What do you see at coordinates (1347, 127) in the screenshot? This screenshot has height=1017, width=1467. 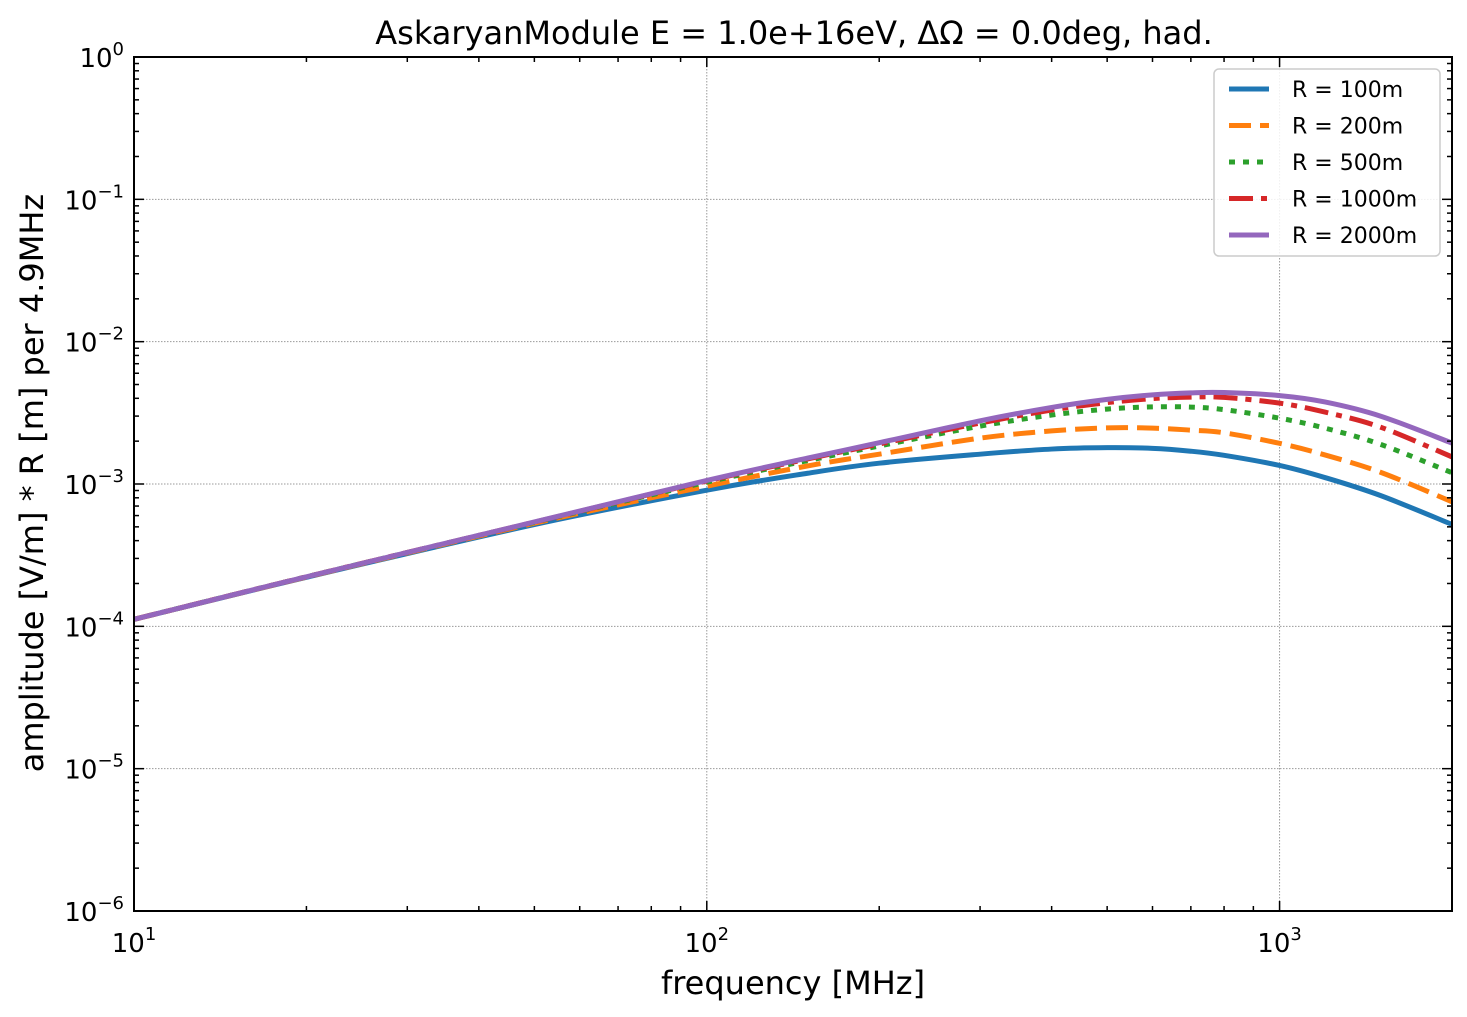 I see `legend-label: R = 200m` at bounding box center [1347, 127].